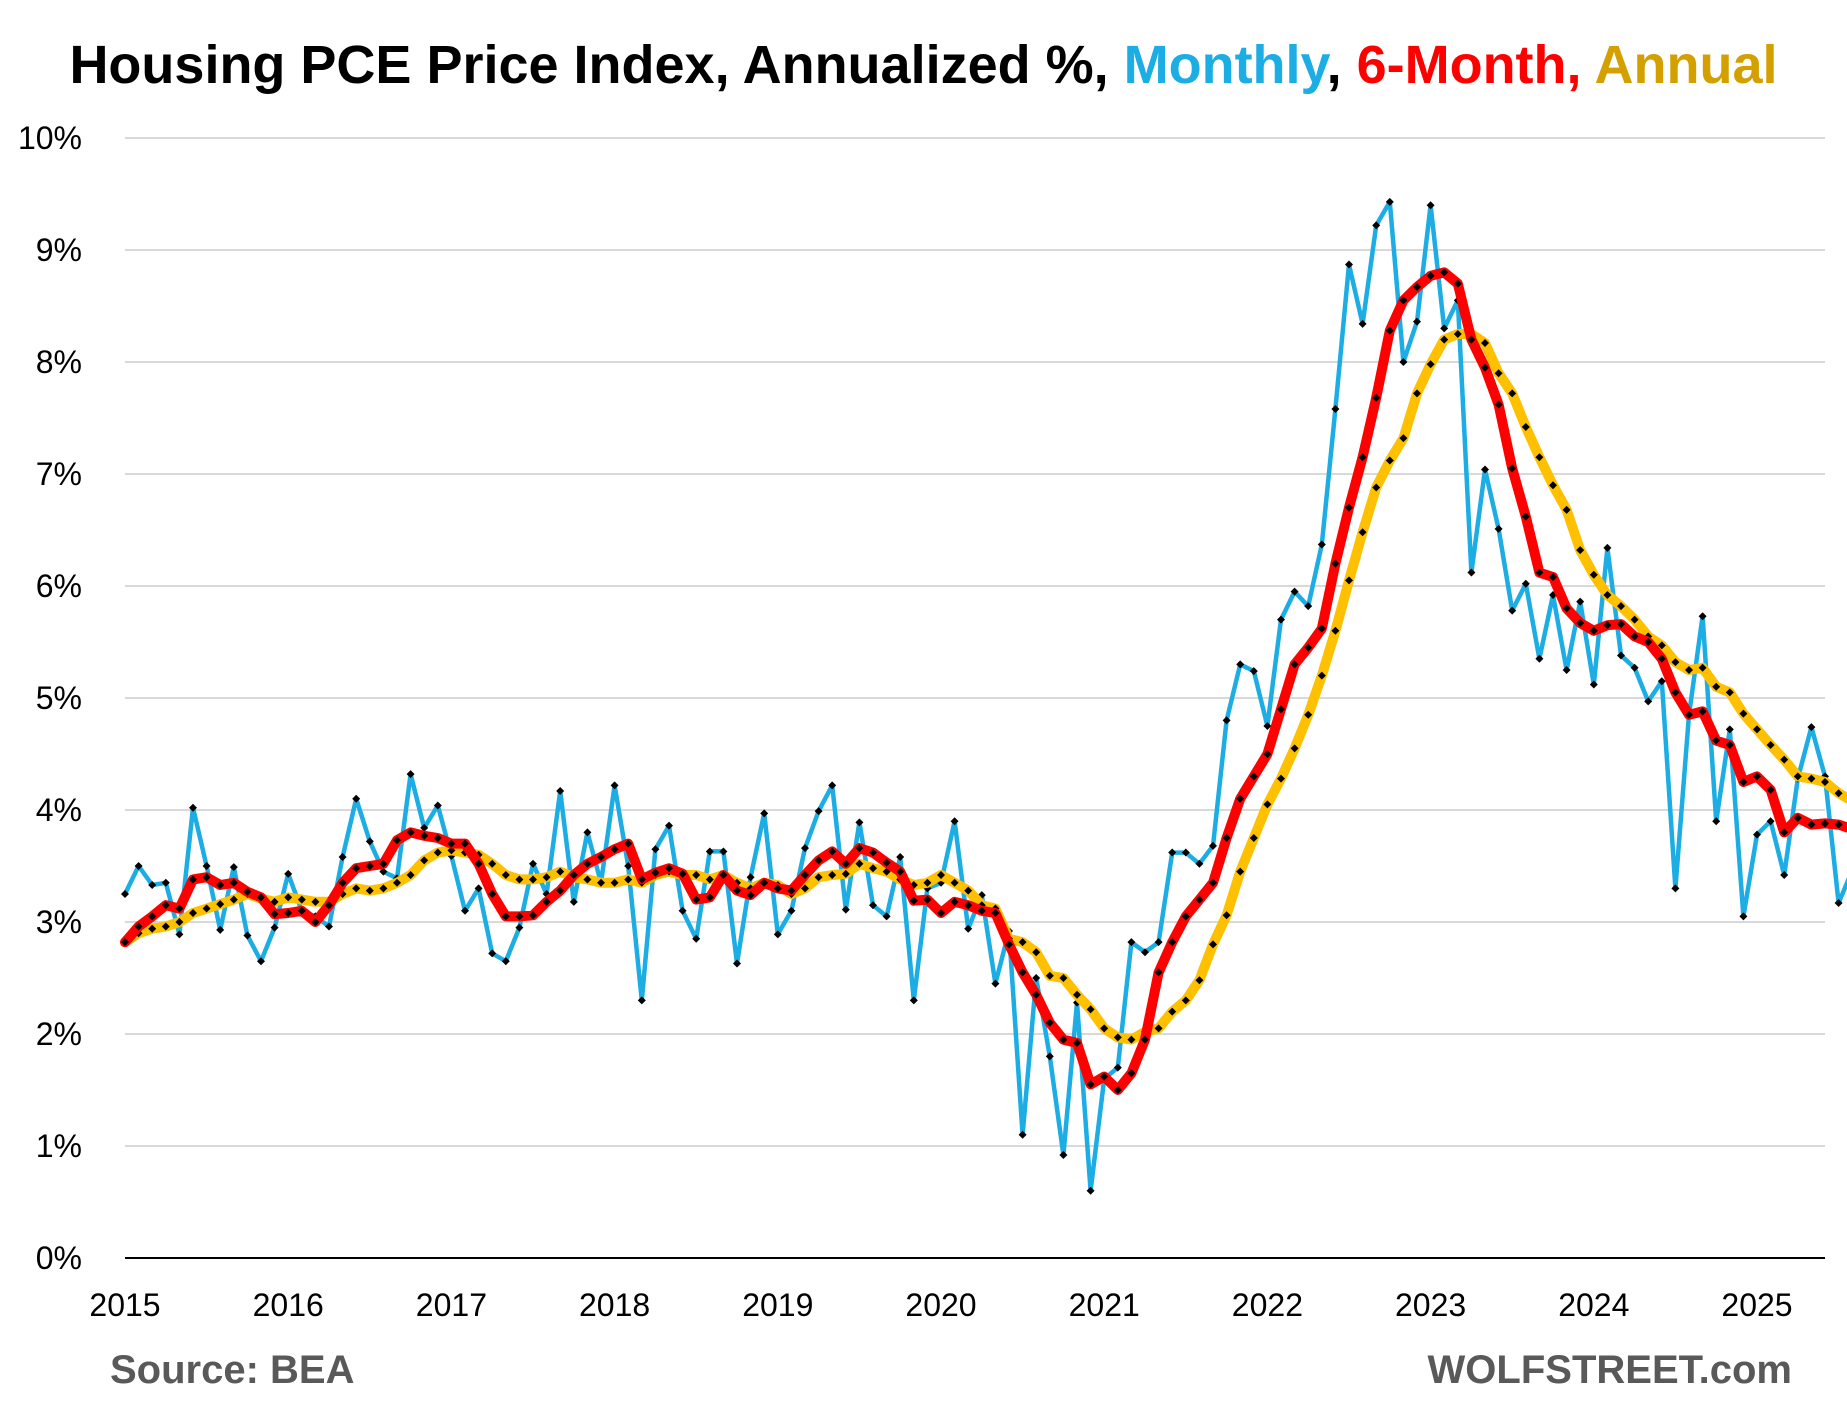 This screenshot has width=1847, height=1406. I want to click on y-tick-label: 6%, so click(59, 586).